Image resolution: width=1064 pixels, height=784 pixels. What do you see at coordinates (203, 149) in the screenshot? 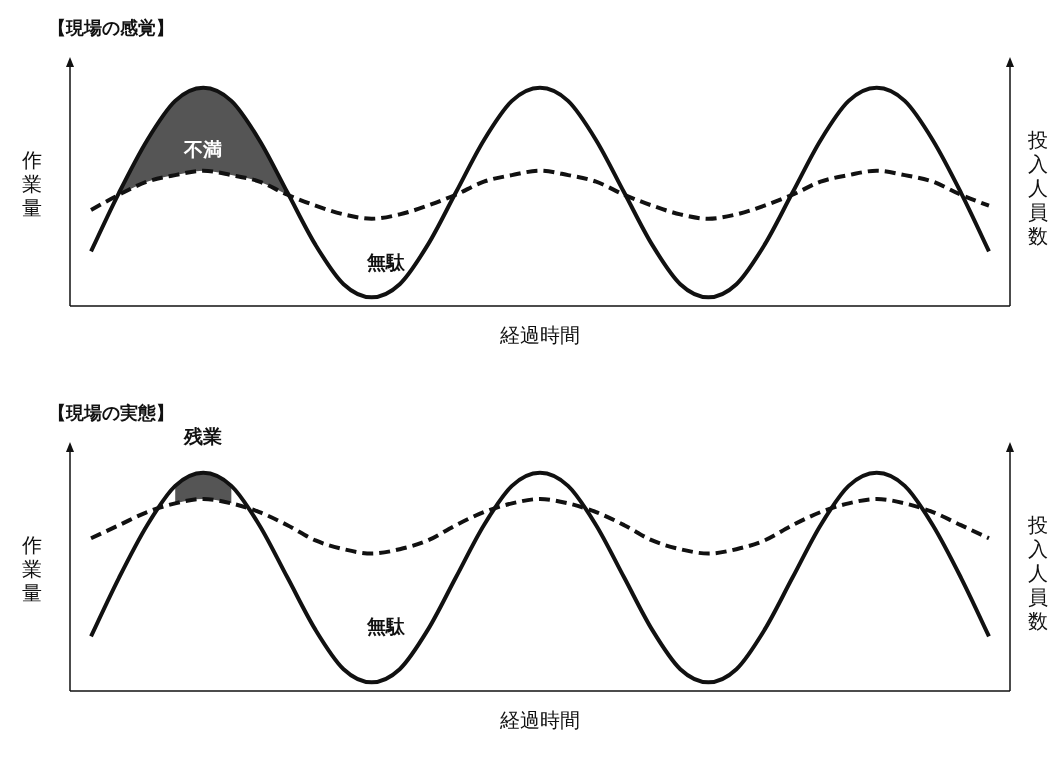
I see `annotation: 不満` at bounding box center [203, 149].